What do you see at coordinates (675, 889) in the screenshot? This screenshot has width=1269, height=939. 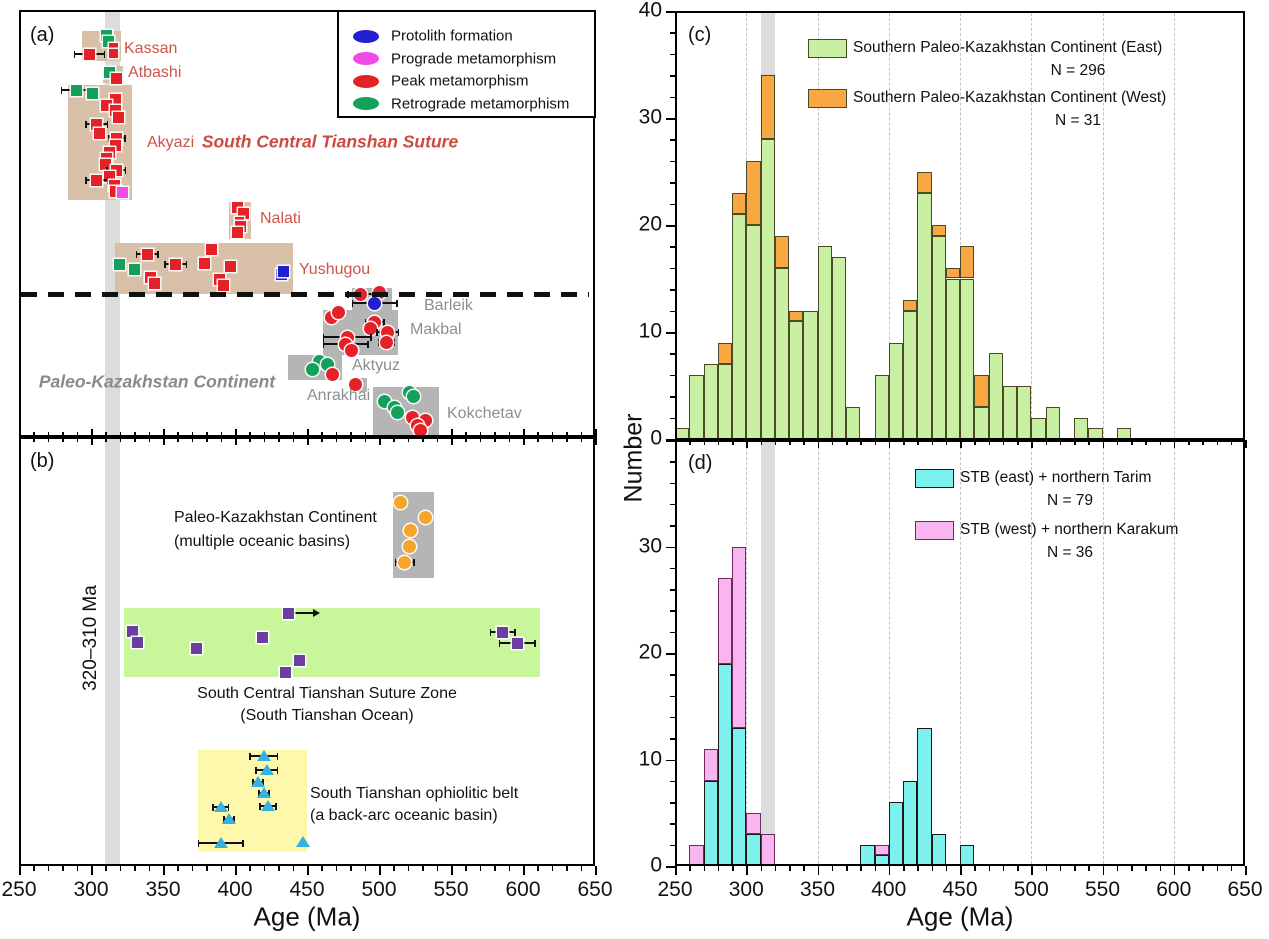 I see `x-tick-label: 250` at bounding box center [675, 889].